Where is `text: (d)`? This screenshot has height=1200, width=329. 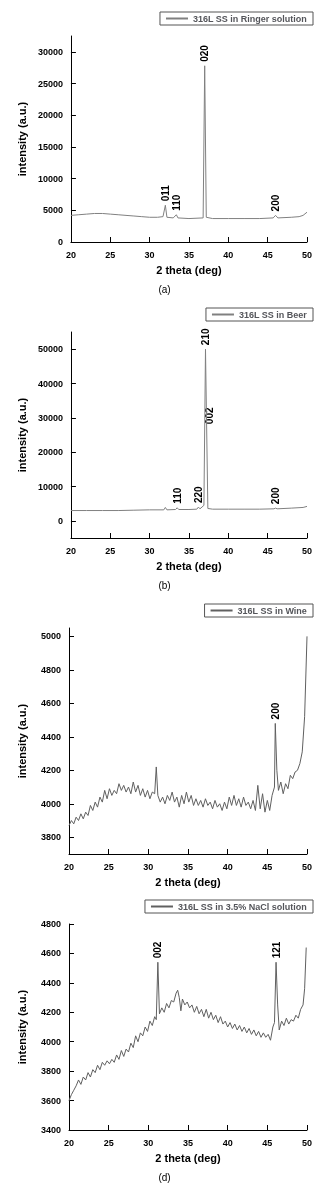 text: (d) is located at coordinates (164, 1177).